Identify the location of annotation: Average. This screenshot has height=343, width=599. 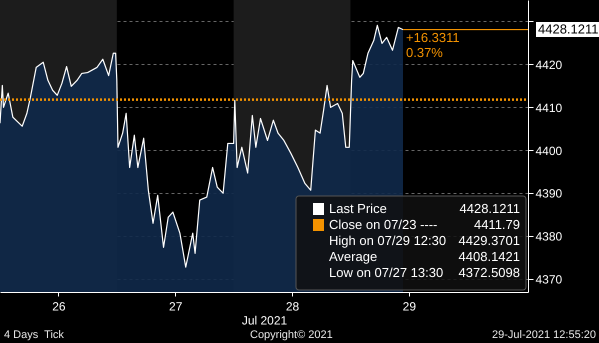
(353, 256).